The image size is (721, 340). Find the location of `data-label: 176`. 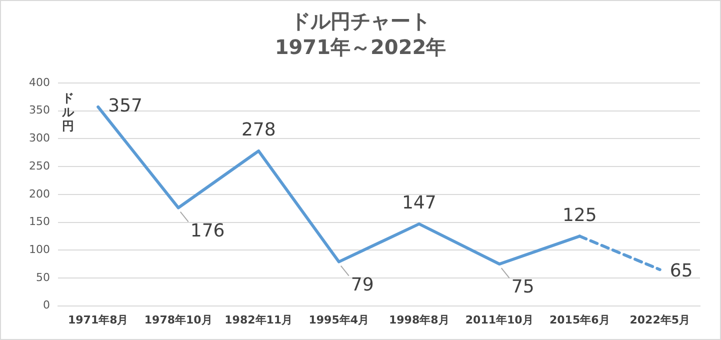

data-label: 176 is located at coordinates (207, 231).